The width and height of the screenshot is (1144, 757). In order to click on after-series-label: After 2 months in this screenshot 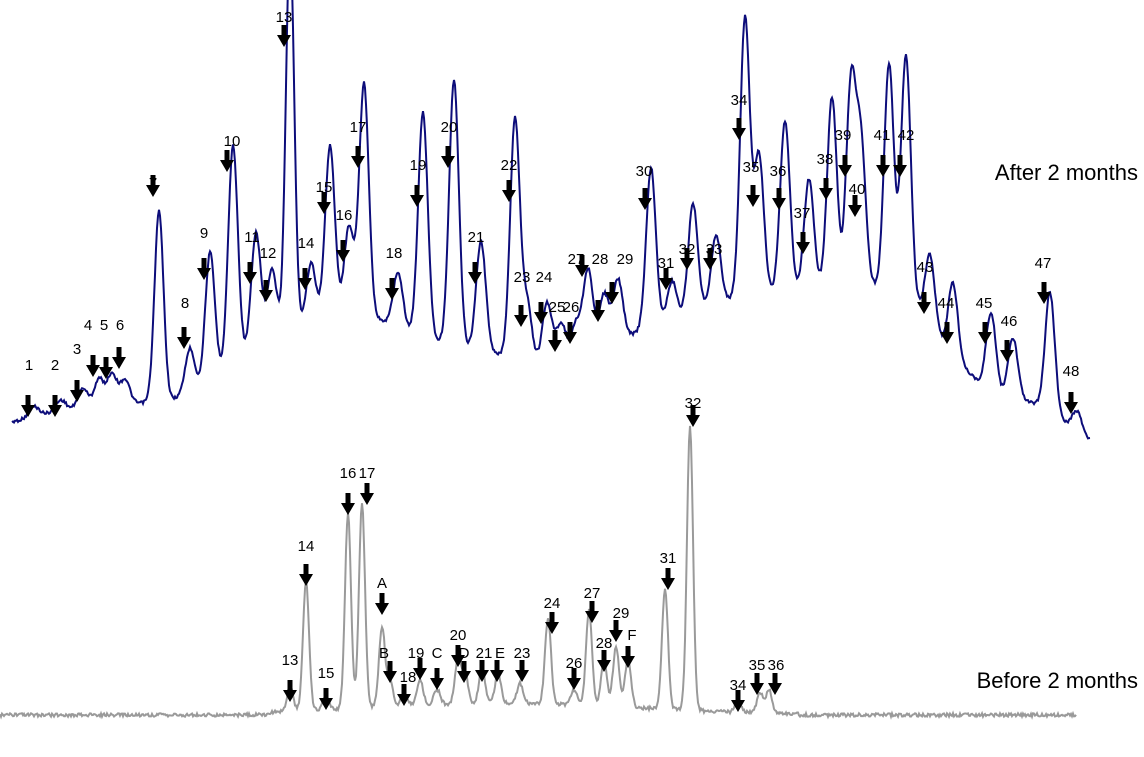, I will do `click(1066, 172)`.